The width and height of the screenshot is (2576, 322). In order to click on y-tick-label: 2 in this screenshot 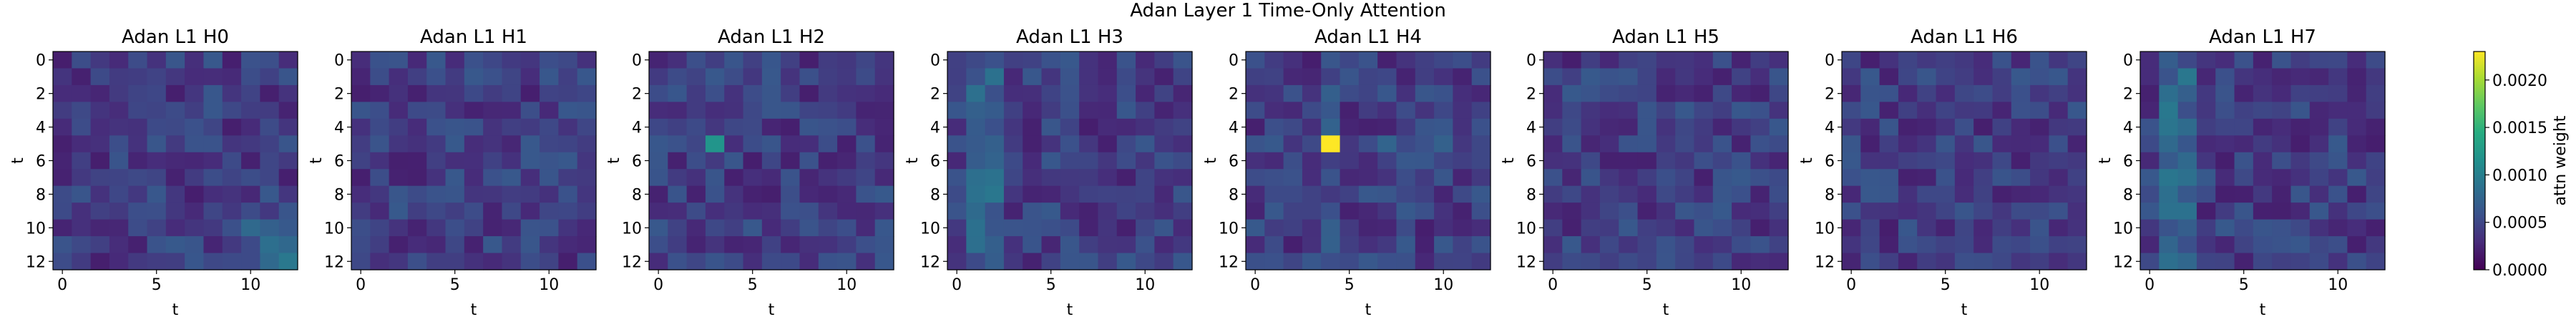, I will do `click(637, 95)`.